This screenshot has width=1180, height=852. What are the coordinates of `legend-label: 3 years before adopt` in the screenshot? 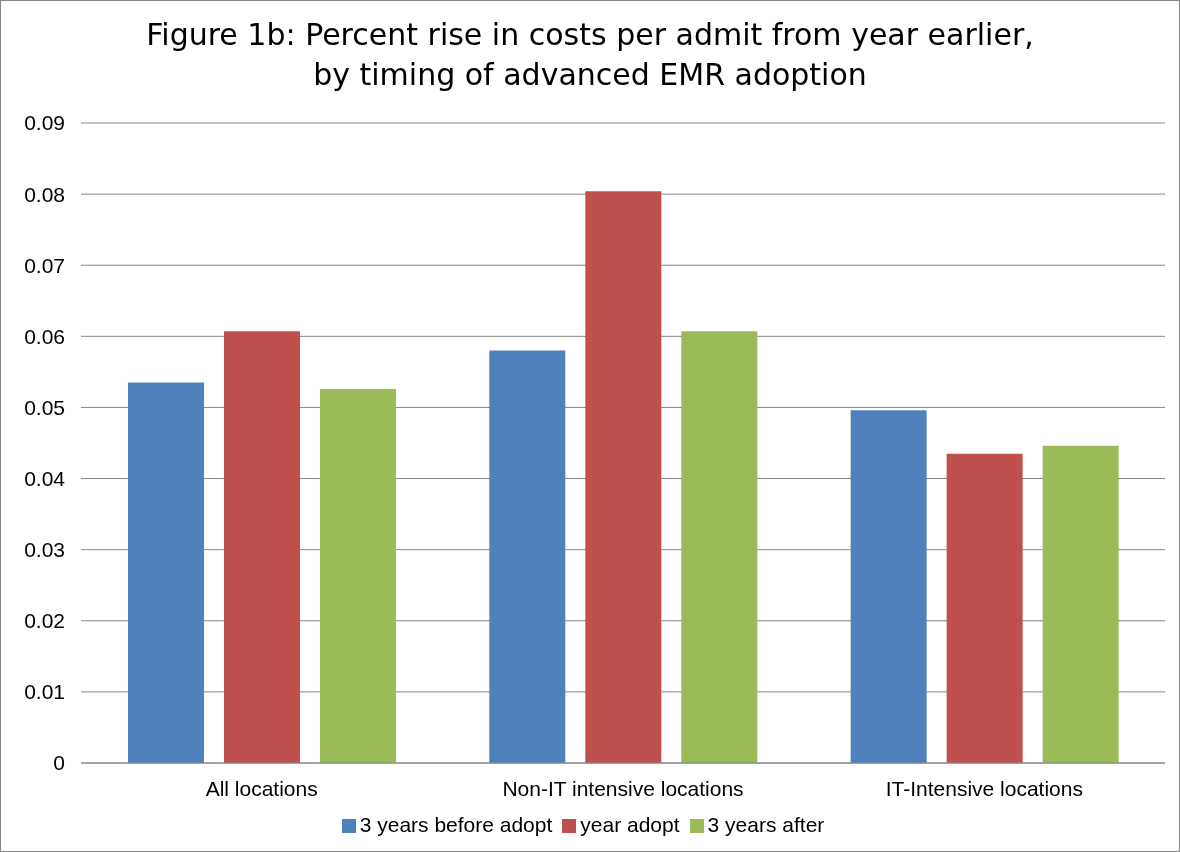 It's located at (456, 824).